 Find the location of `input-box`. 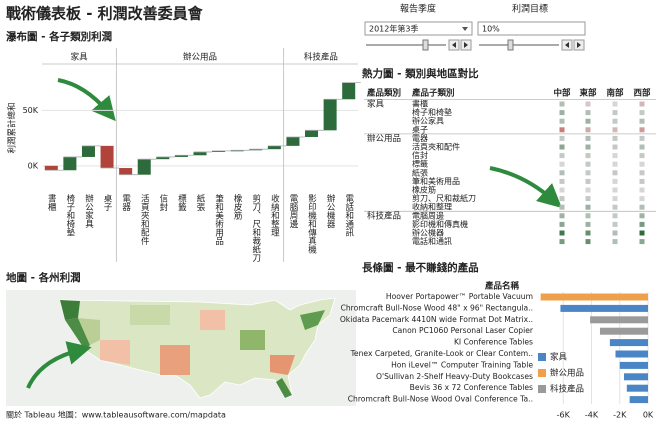

input-box is located at coordinates (531, 28).